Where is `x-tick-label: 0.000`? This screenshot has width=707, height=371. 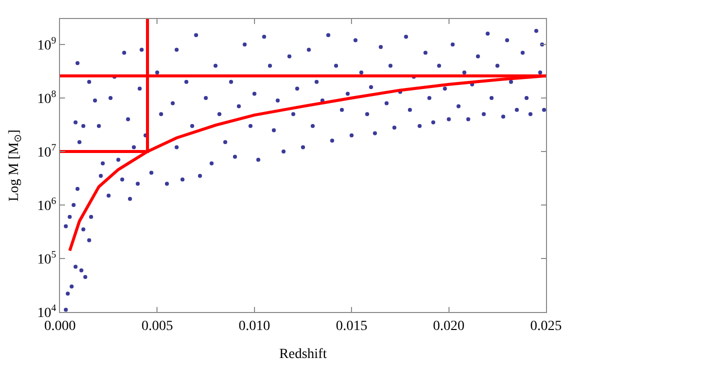 x-tick-label: 0.000 is located at coordinates (60, 326).